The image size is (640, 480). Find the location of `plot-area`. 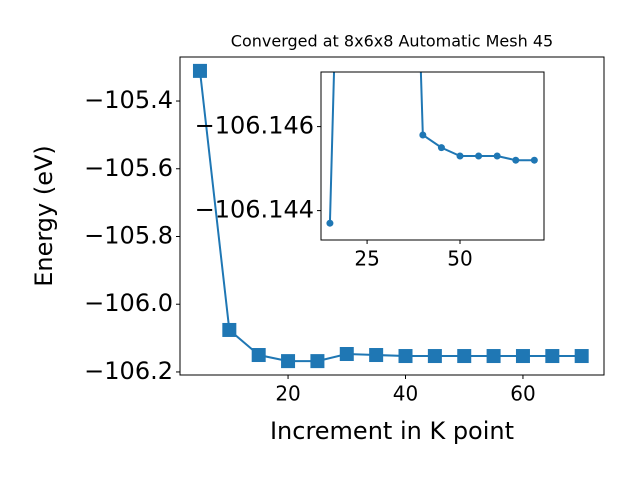

plot-area is located at coordinates (432, 149).